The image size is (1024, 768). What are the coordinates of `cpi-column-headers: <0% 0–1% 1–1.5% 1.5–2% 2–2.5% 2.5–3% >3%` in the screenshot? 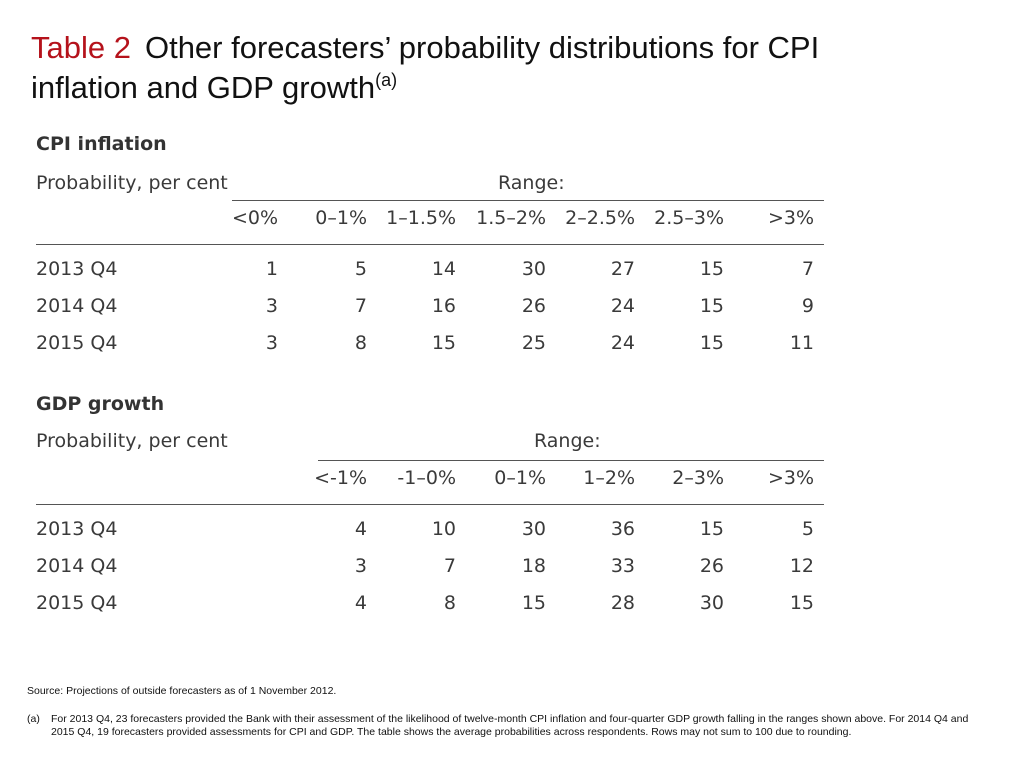 It's located at (431, 222).